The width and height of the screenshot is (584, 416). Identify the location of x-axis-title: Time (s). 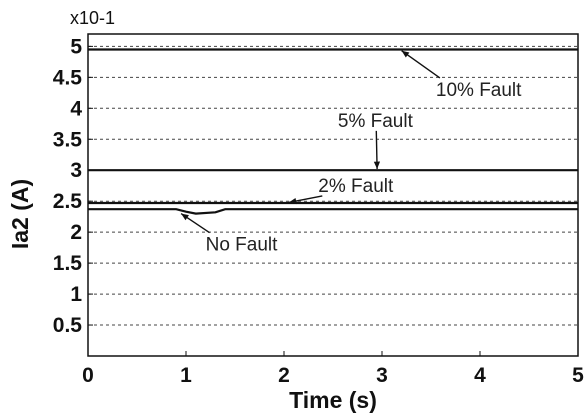
(333, 400).